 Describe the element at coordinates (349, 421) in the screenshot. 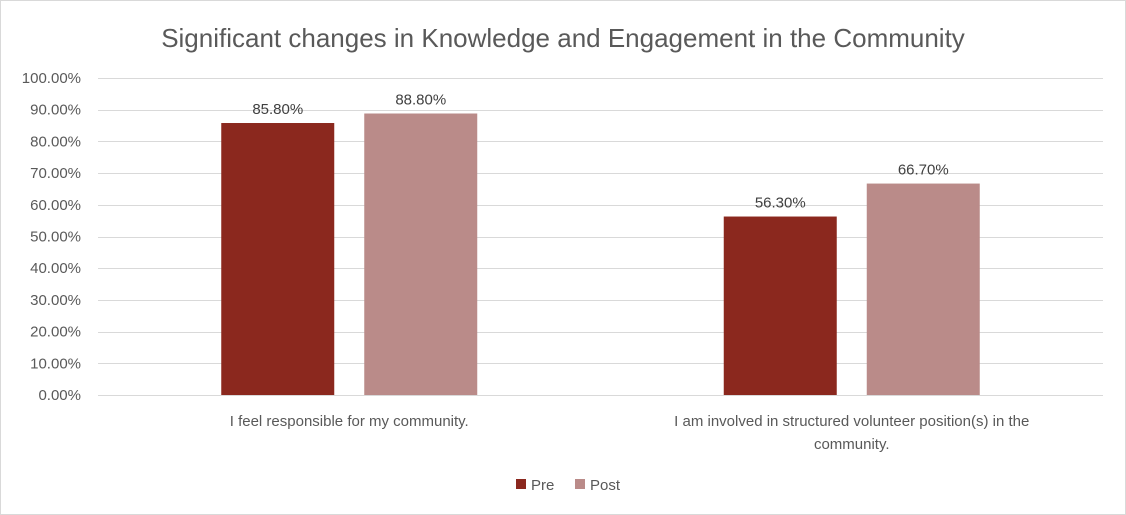

I see `x-category-label: I feel responsible for my community.` at that location.